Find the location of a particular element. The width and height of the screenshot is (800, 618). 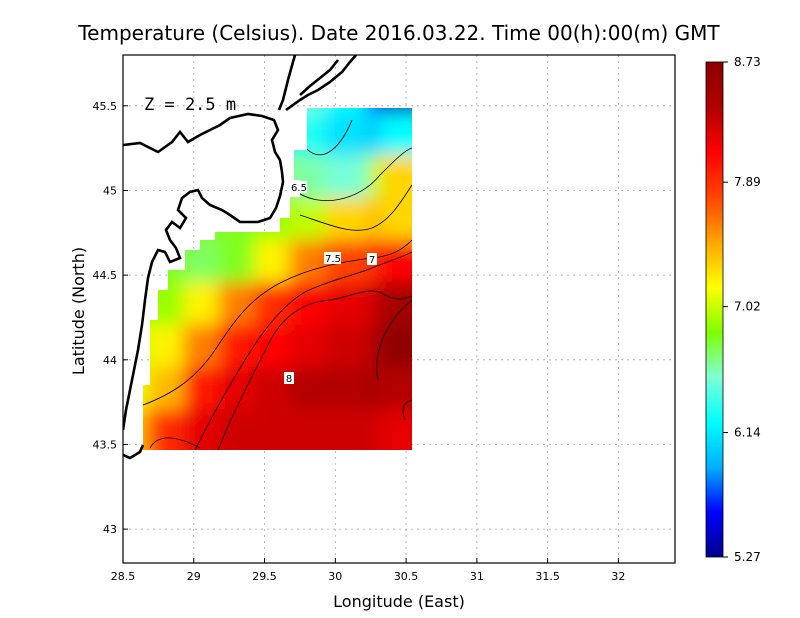

y-tick-label: 44 is located at coordinates (110, 360).